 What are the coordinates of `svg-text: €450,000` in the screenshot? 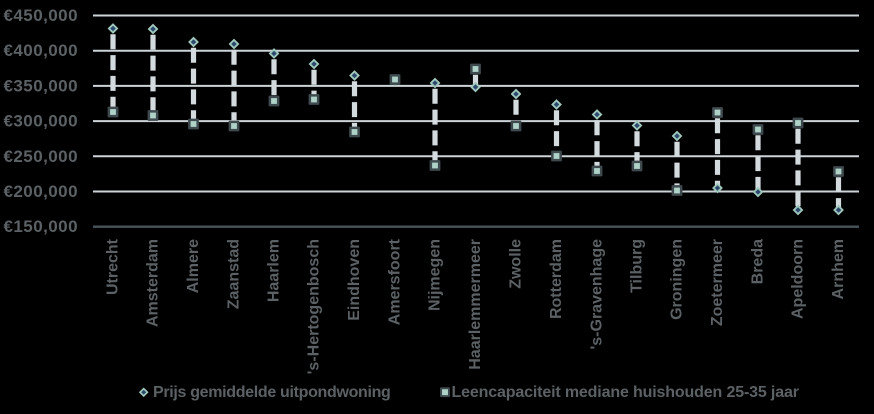 It's located at (40, 15).